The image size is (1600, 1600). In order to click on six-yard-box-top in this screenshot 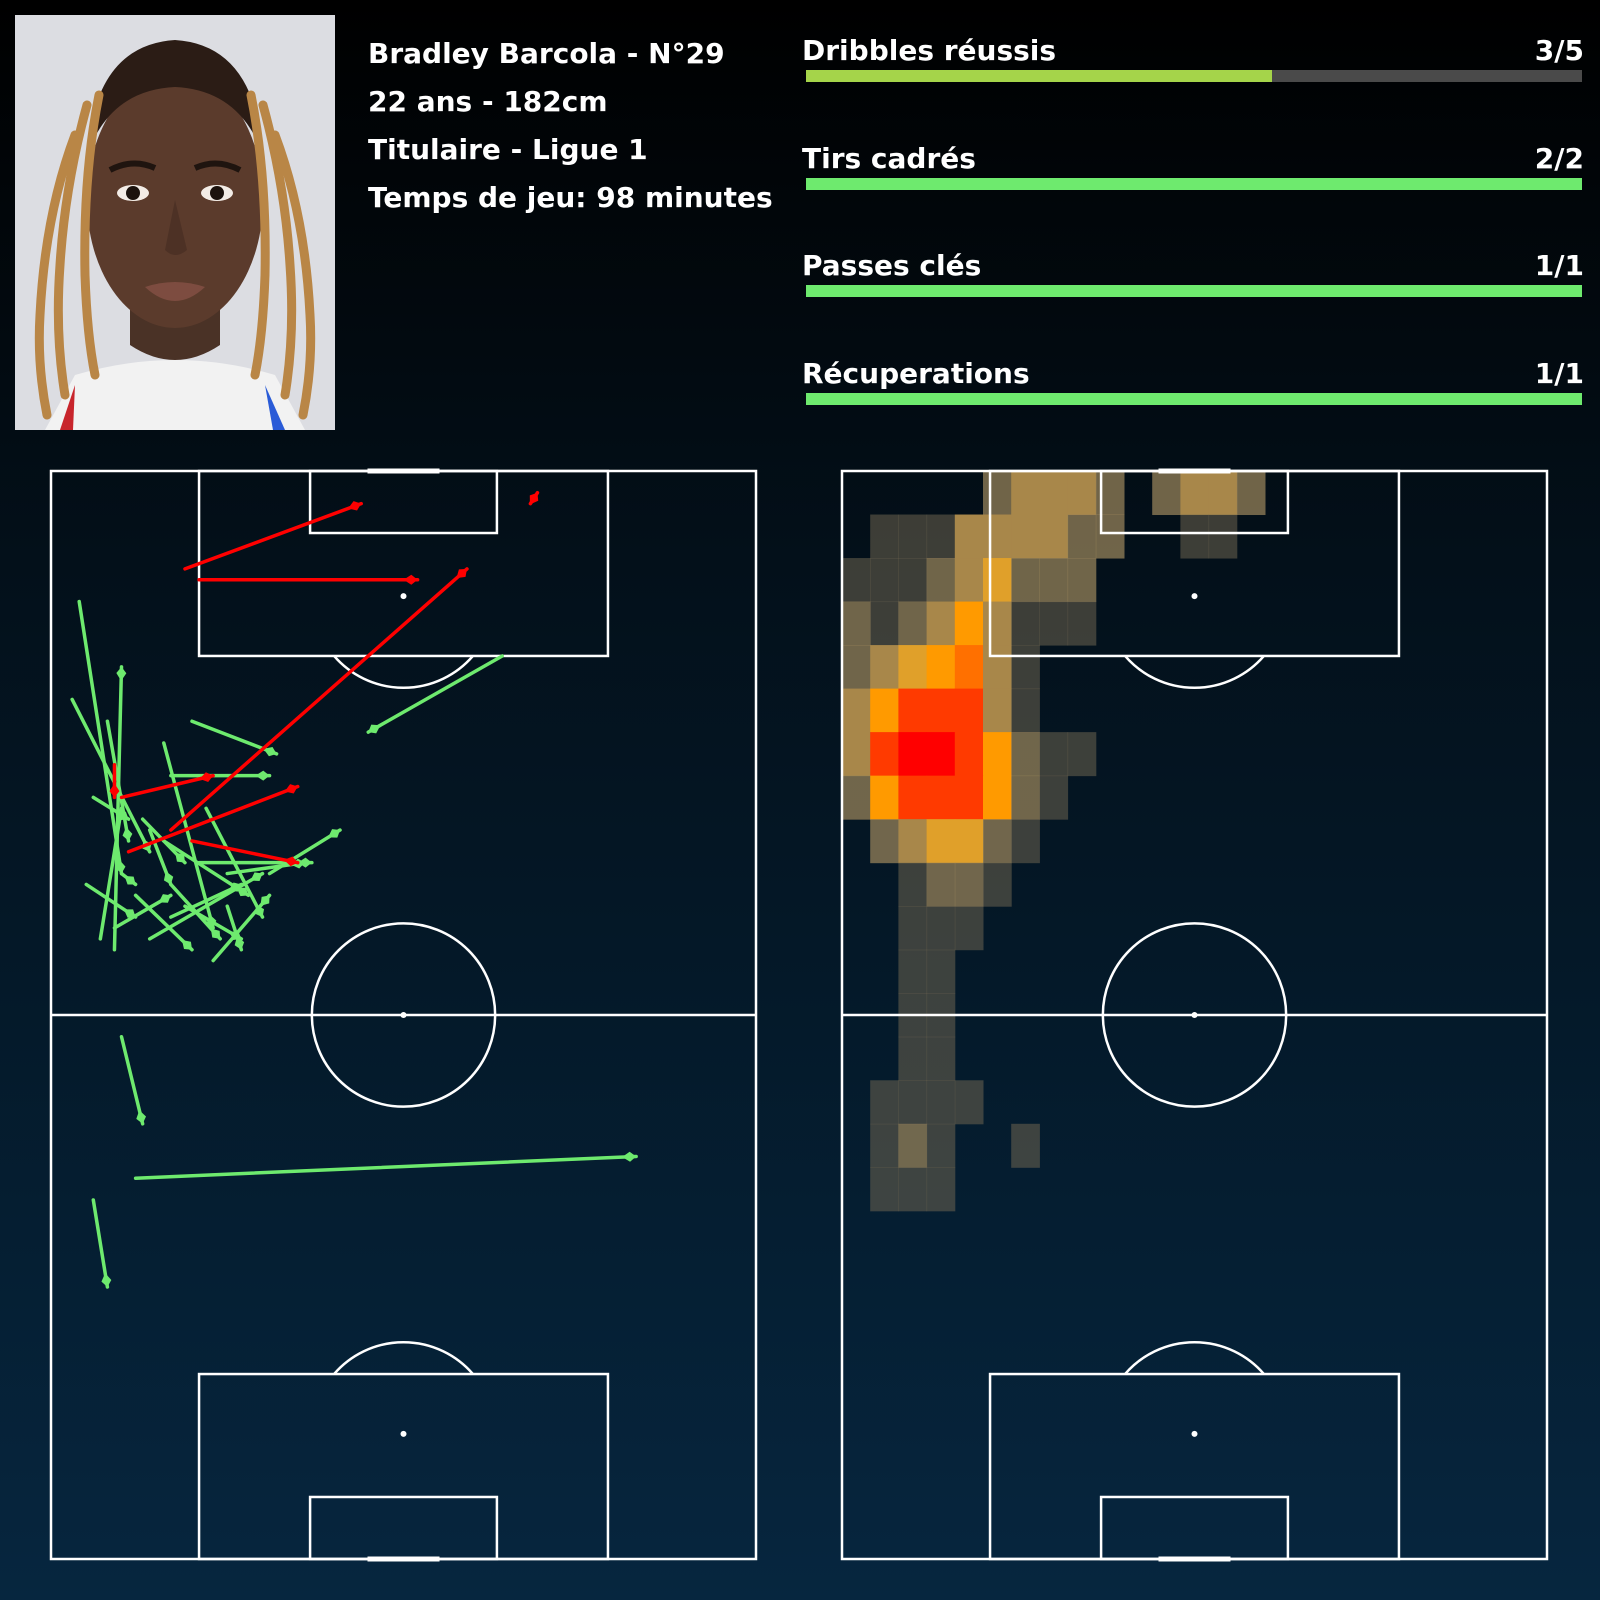, I will do `click(403, 502)`.